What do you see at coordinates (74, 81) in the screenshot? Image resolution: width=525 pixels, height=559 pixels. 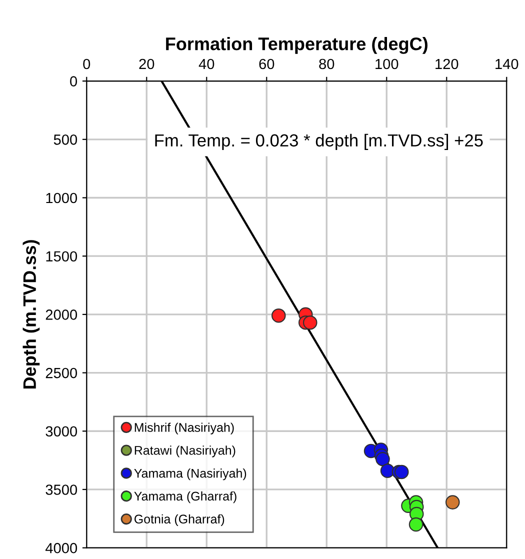 I see `y-tick-label: 0` at bounding box center [74, 81].